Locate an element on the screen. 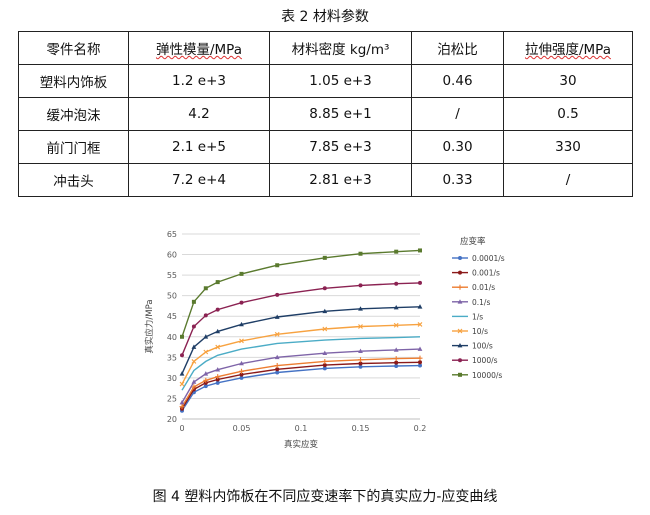 The width and height of the screenshot is (650, 515). header-poisson-ratio: 泊松比 is located at coordinates (457, 48).